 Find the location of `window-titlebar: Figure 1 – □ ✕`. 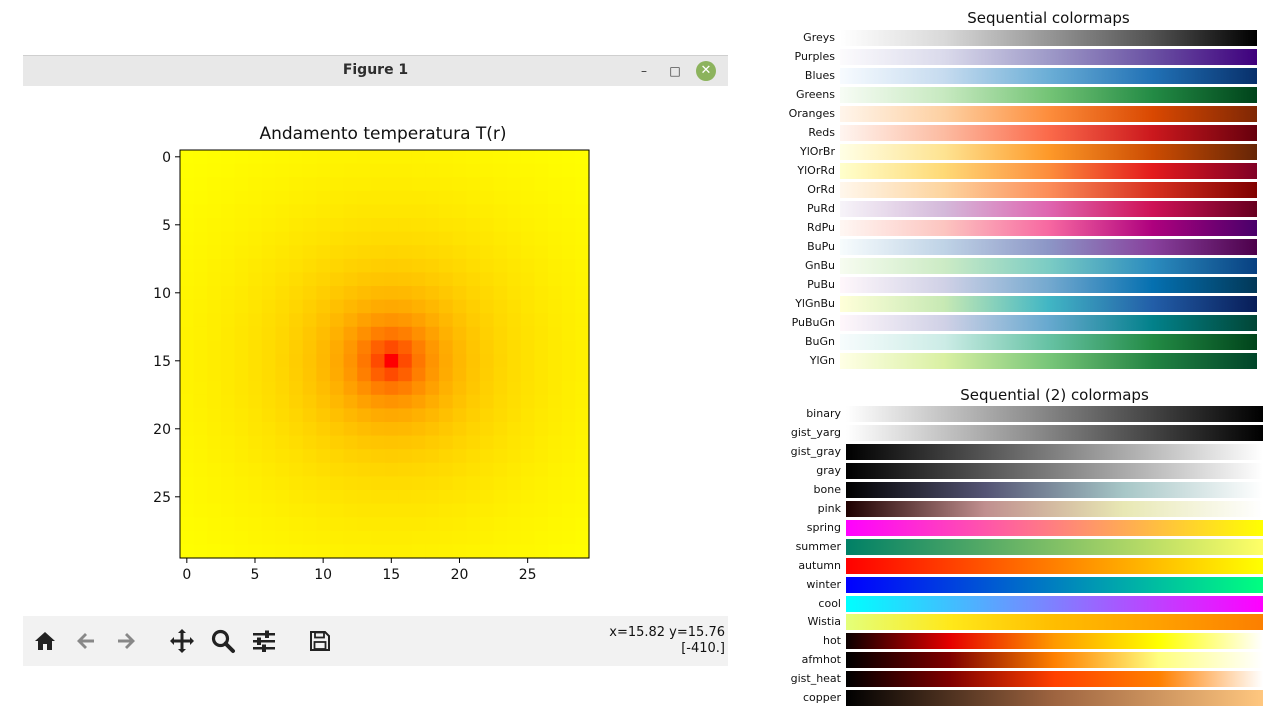

window-titlebar: Figure 1 – □ ✕ is located at coordinates (375, 70).